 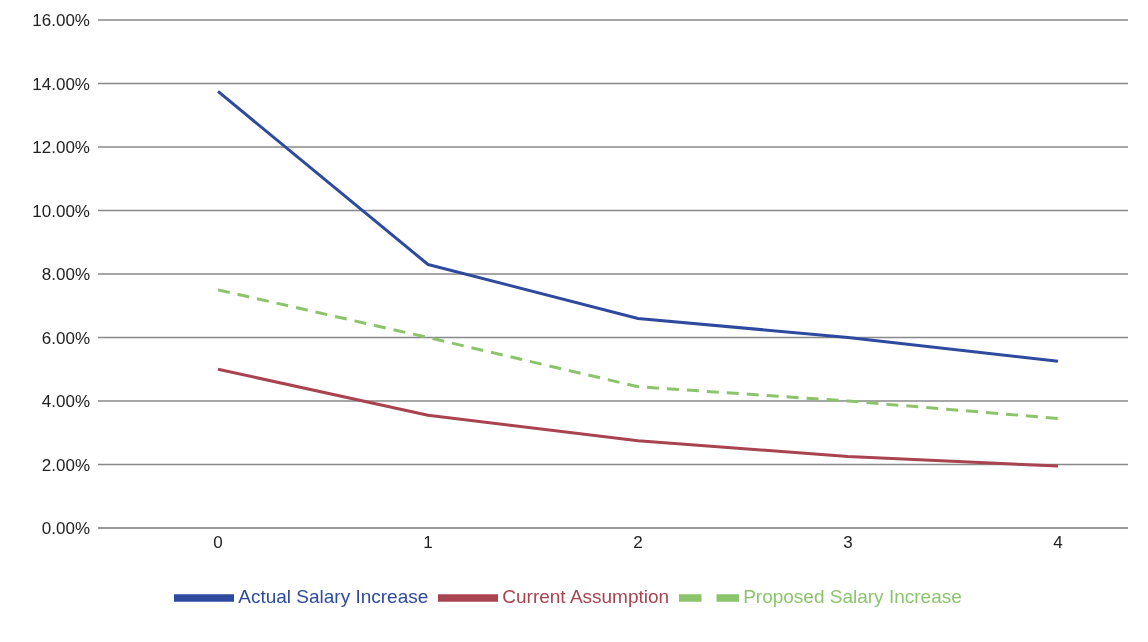 I want to click on x-tick-label: 0, so click(x=218, y=543).